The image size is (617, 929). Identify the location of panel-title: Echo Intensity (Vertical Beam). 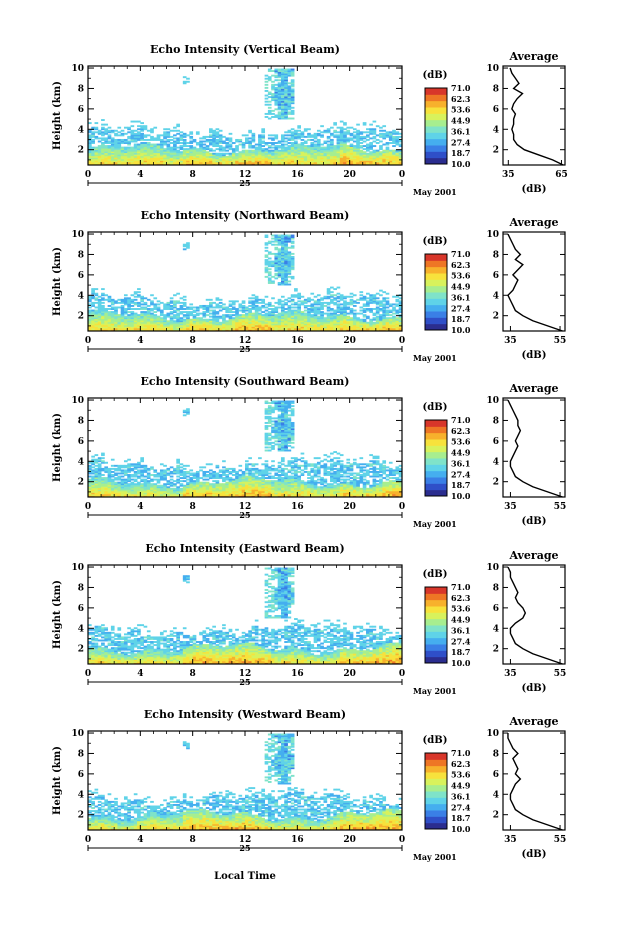
(245, 49).